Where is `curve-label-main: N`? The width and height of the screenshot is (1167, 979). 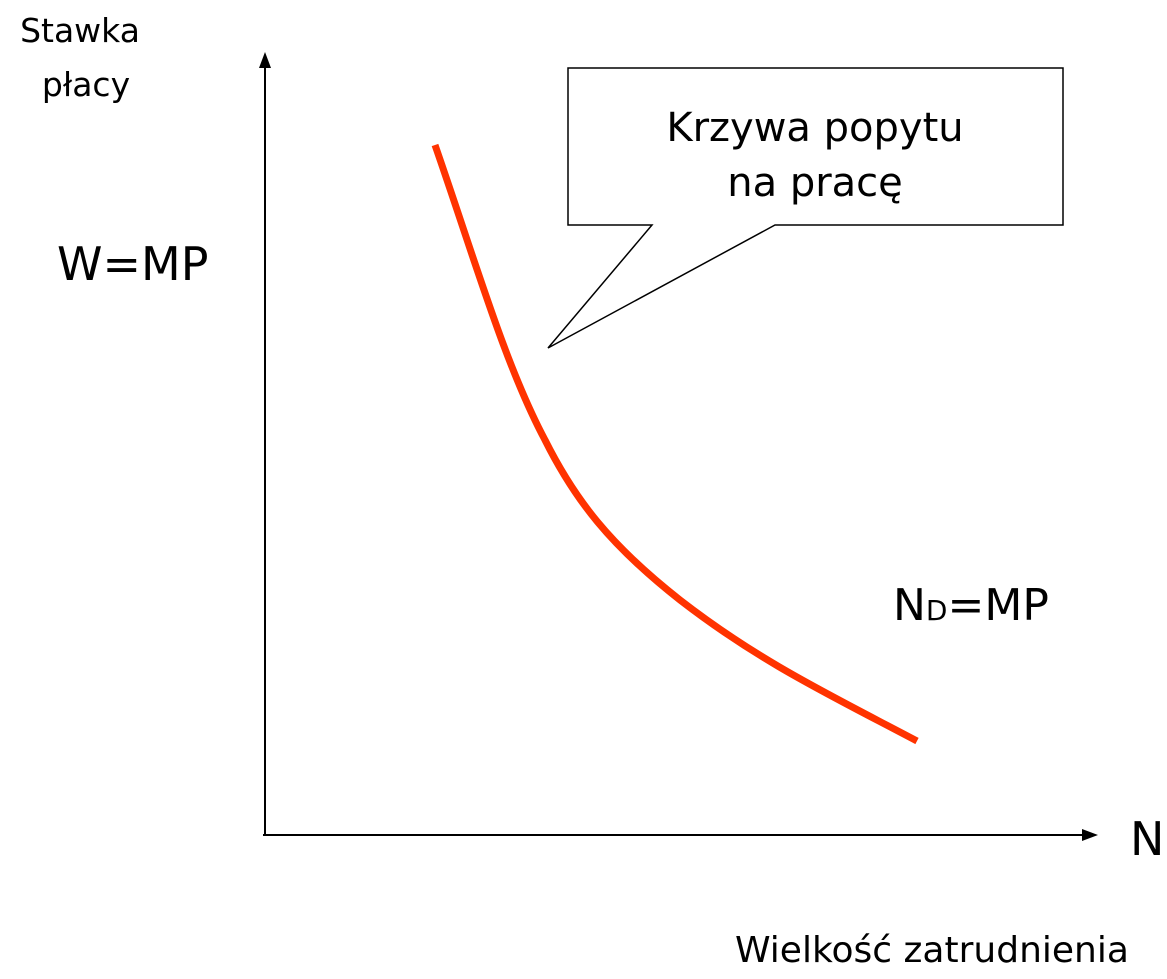
curve-label-main: N is located at coordinates (909, 605).